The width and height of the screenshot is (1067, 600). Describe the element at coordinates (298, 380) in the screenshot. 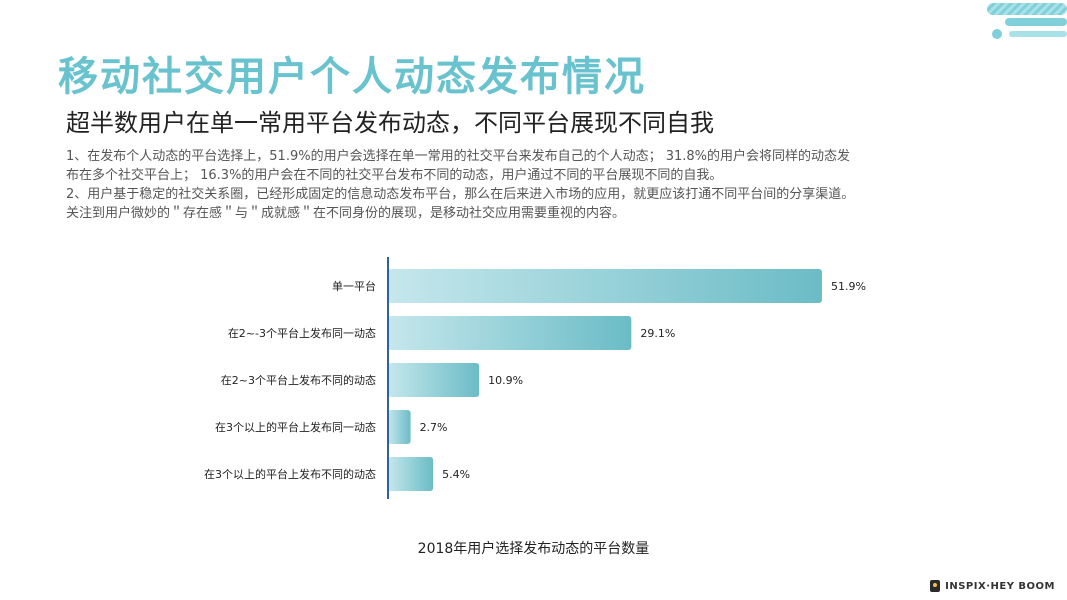

I see `category-label: 在2~3个平台上发布不同的动态` at that location.